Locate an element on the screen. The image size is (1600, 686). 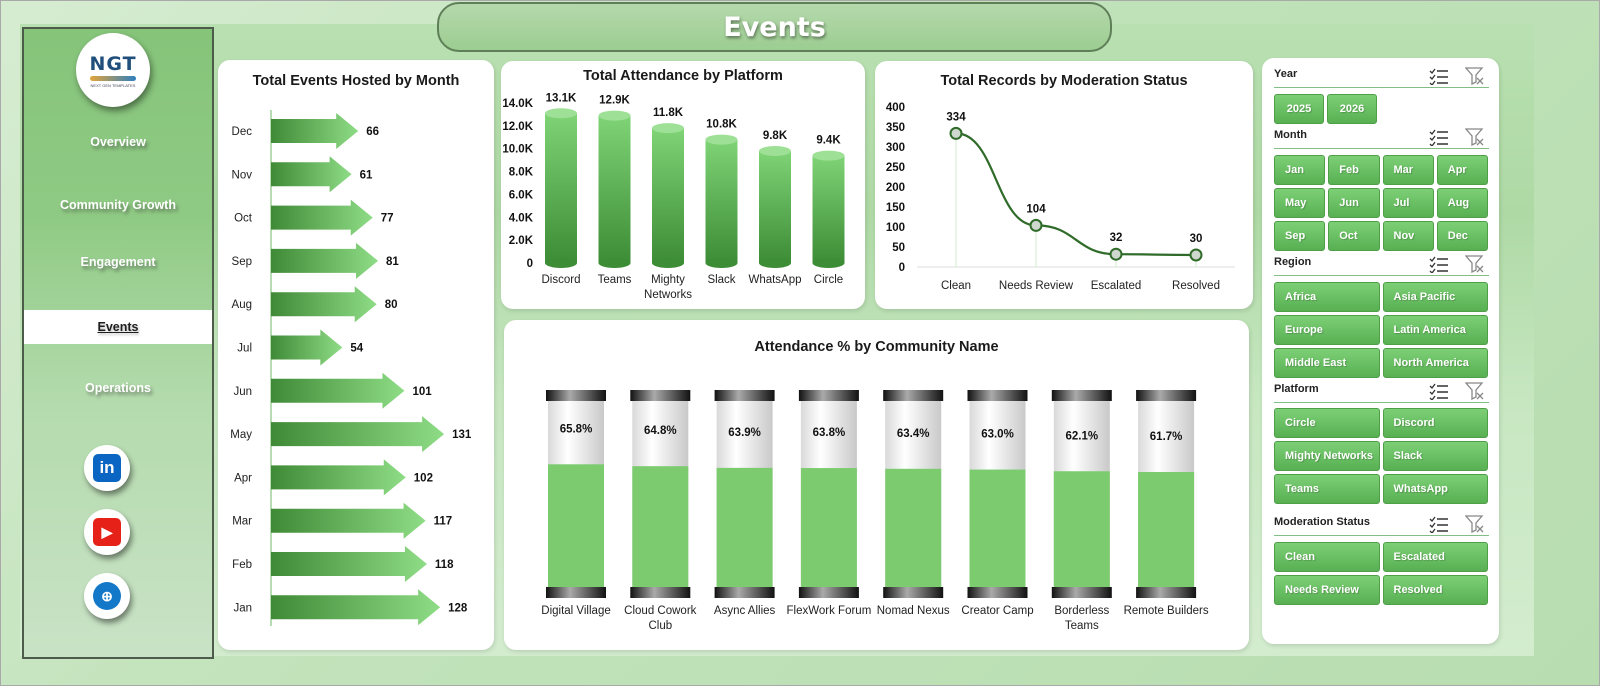
globe-button: ⊕ is located at coordinates (107, 596).